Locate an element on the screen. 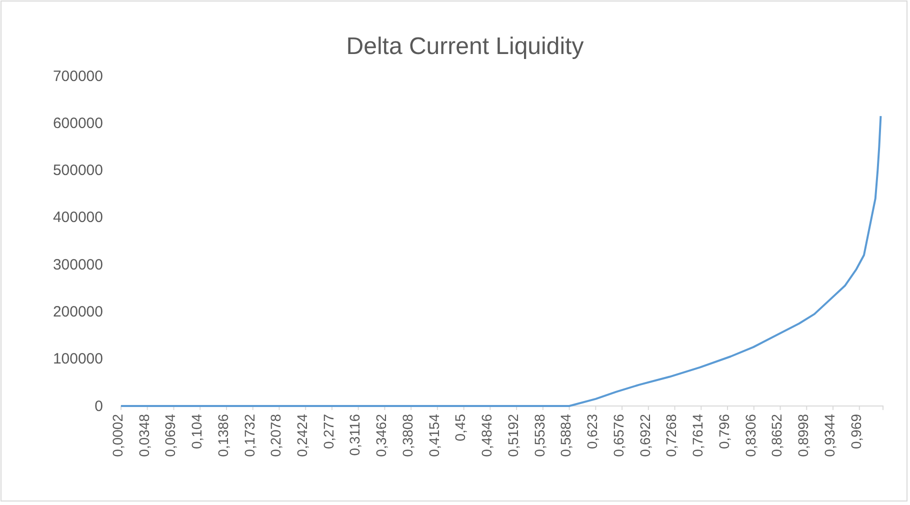 This screenshot has width=910, height=505. x-tick-label: 0,5192 is located at coordinates (512, 435).